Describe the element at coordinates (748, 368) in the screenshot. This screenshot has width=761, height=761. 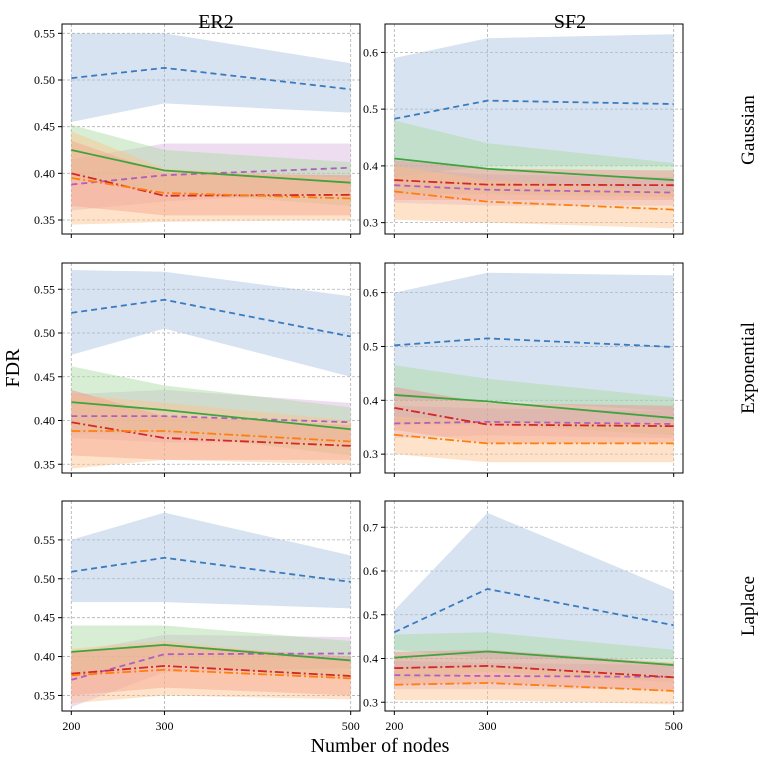
I see `row-title-exponential: Exponential` at that location.